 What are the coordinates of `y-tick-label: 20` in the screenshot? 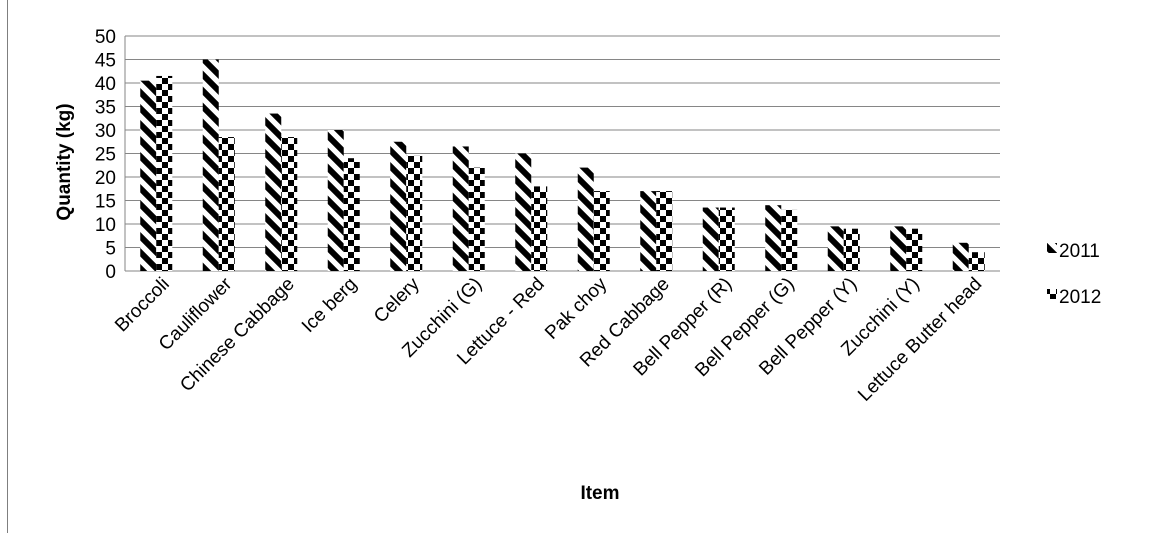 It's located at (105, 178).